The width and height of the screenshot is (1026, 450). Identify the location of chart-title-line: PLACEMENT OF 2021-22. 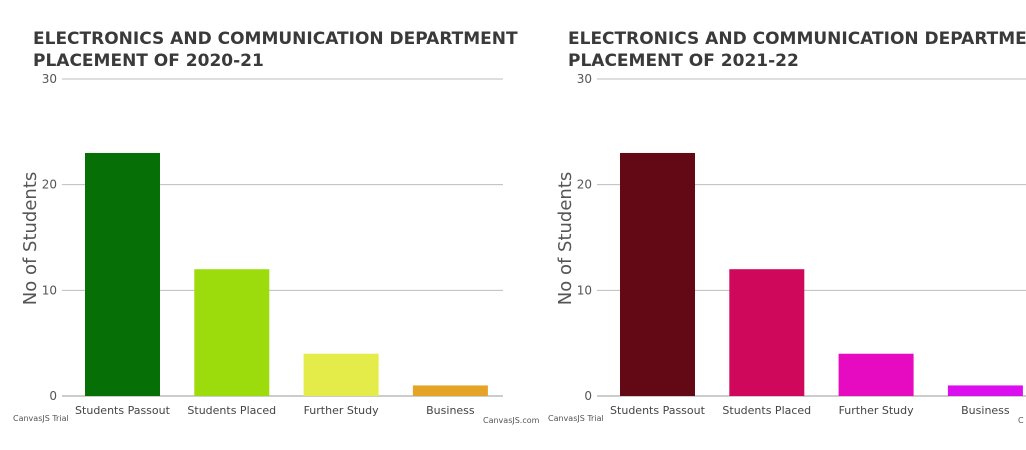
(683, 61).